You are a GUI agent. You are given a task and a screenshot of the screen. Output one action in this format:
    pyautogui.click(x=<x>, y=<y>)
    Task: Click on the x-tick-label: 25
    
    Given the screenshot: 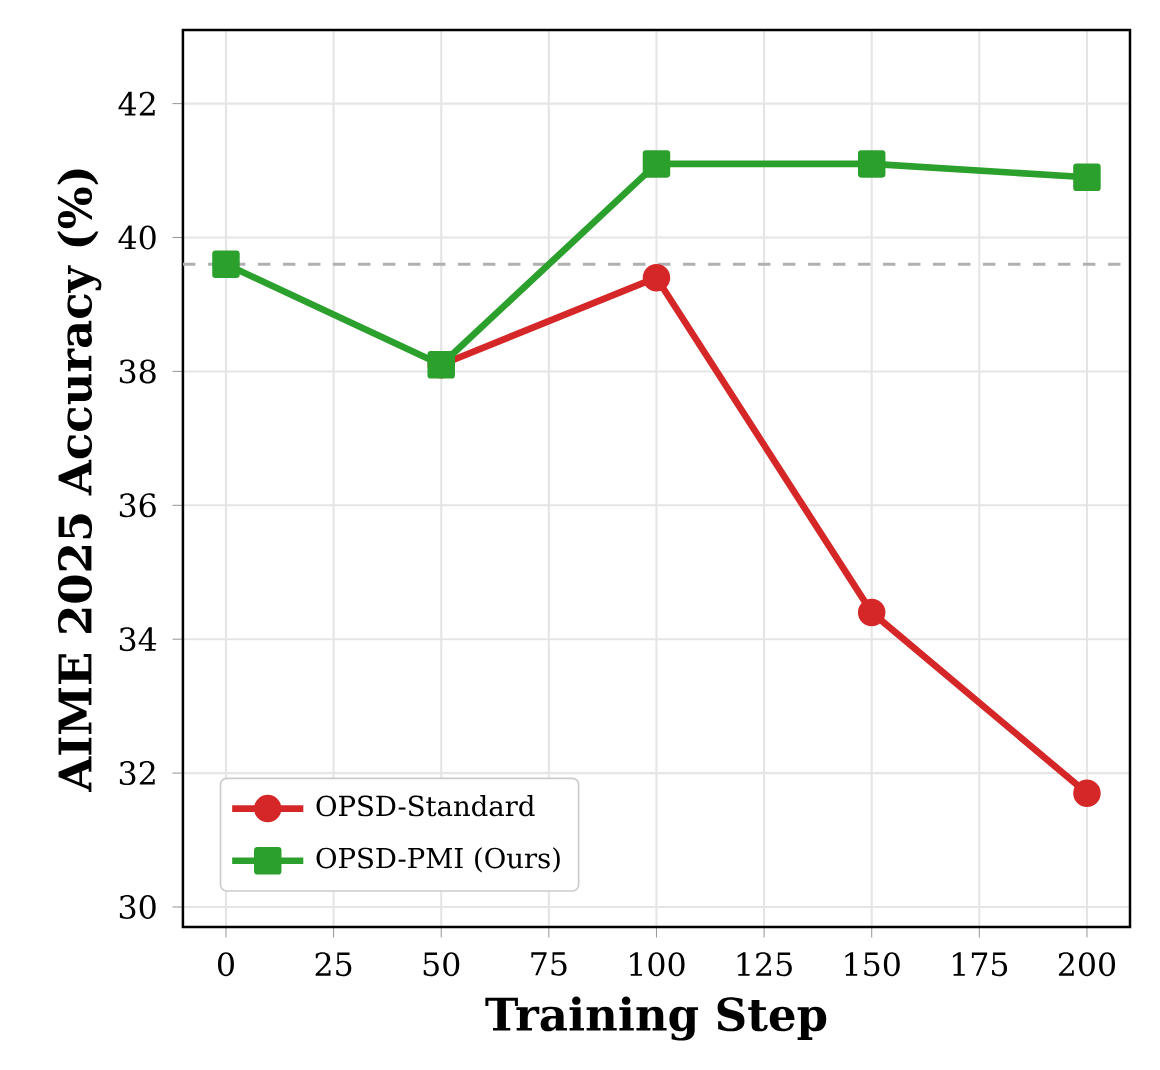 What is the action you would take?
    pyautogui.click(x=333, y=964)
    